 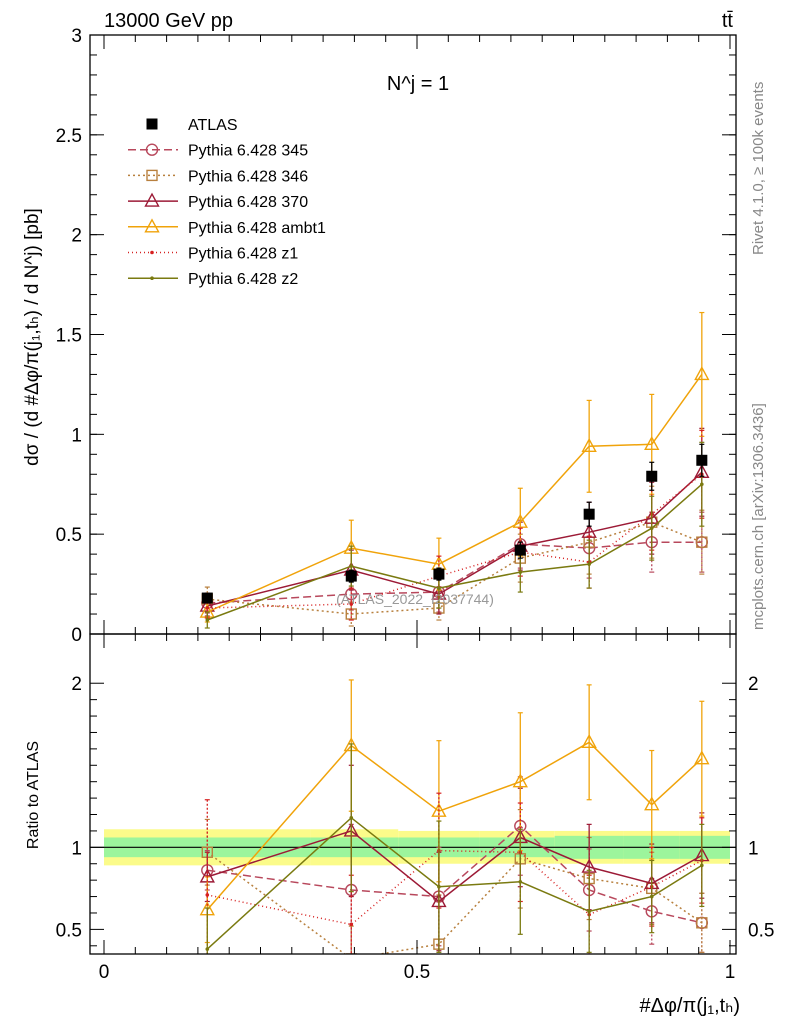 I want to click on ytick-label: 3, so click(x=76, y=36).